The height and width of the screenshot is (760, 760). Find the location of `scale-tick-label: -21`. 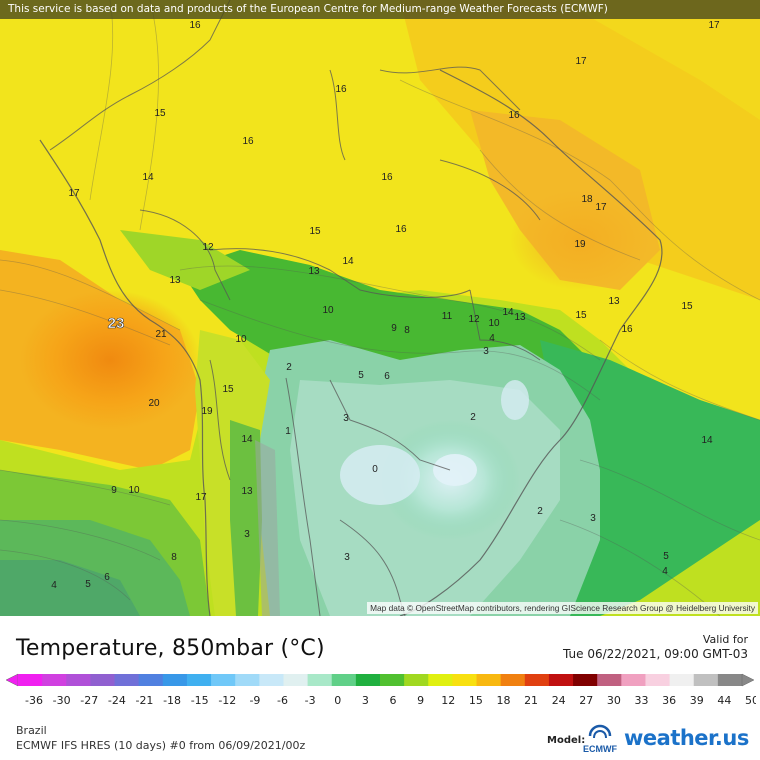

scale-tick-label: -21 is located at coordinates (144, 700).